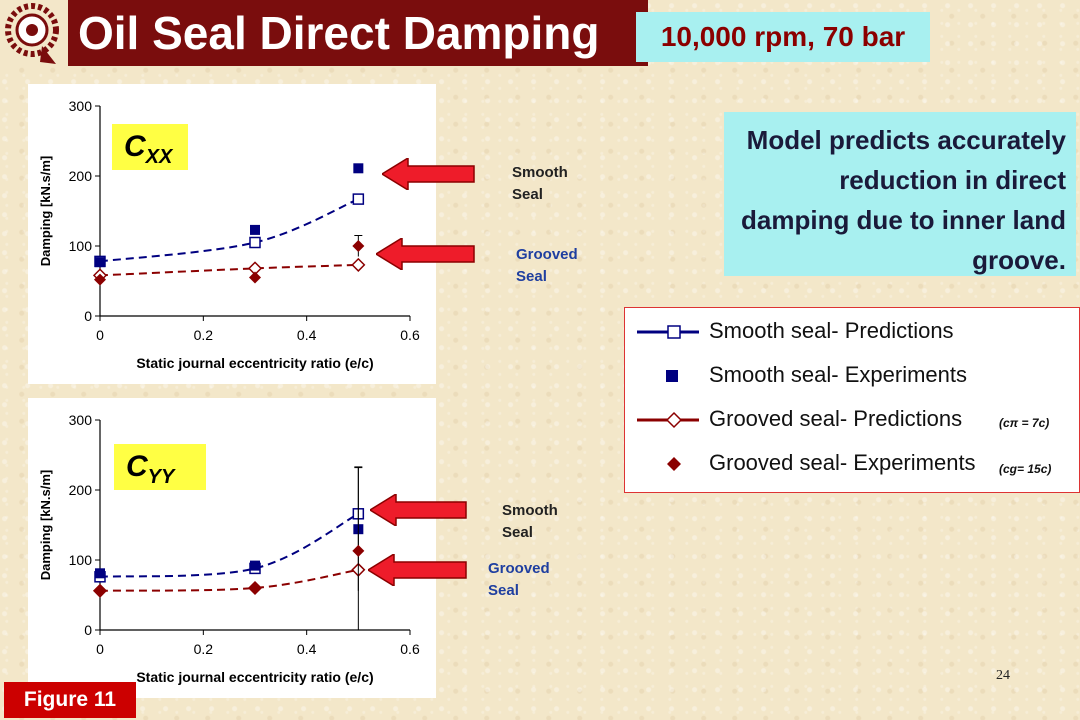 Image resolution: width=1080 pixels, height=720 pixels. Describe the element at coordinates (517, 532) in the screenshot. I see `smooth-seal-label-bottom-line2: Seal` at that location.